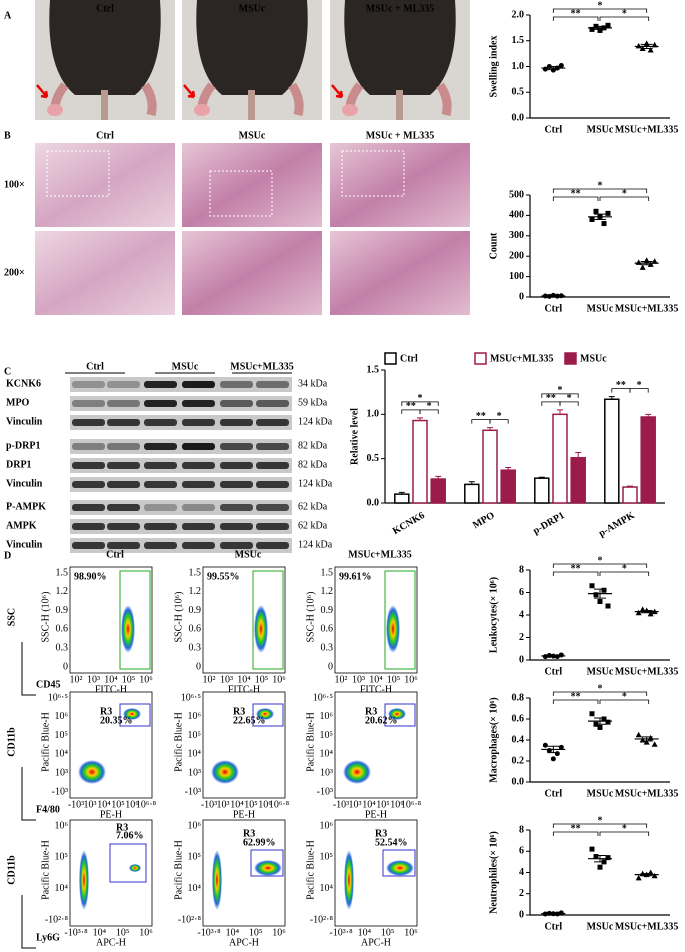 This screenshot has height=952, width=685. I want to click on flow-x-tick: -10³·⁸, so click(209, 932).